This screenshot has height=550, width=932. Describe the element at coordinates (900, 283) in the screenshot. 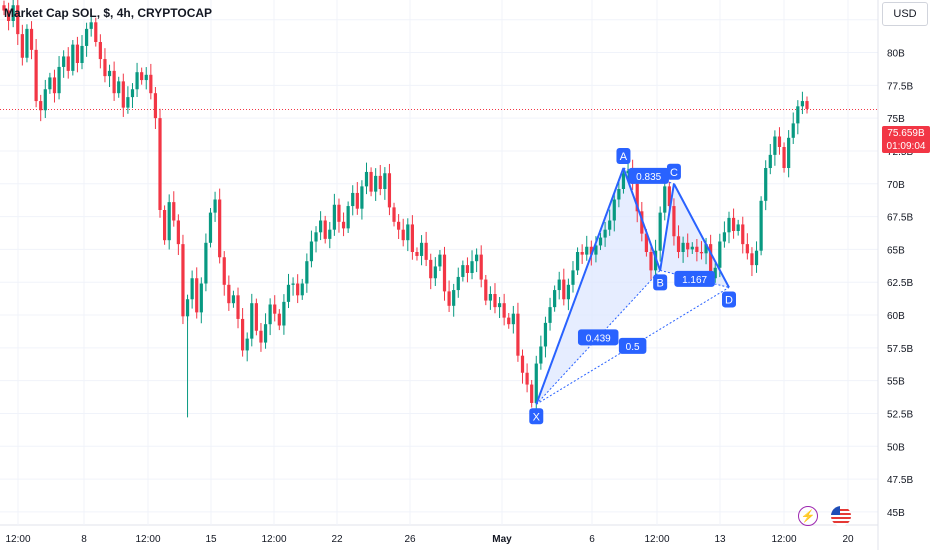

I see `y-tick-label: 62.5B` at that location.